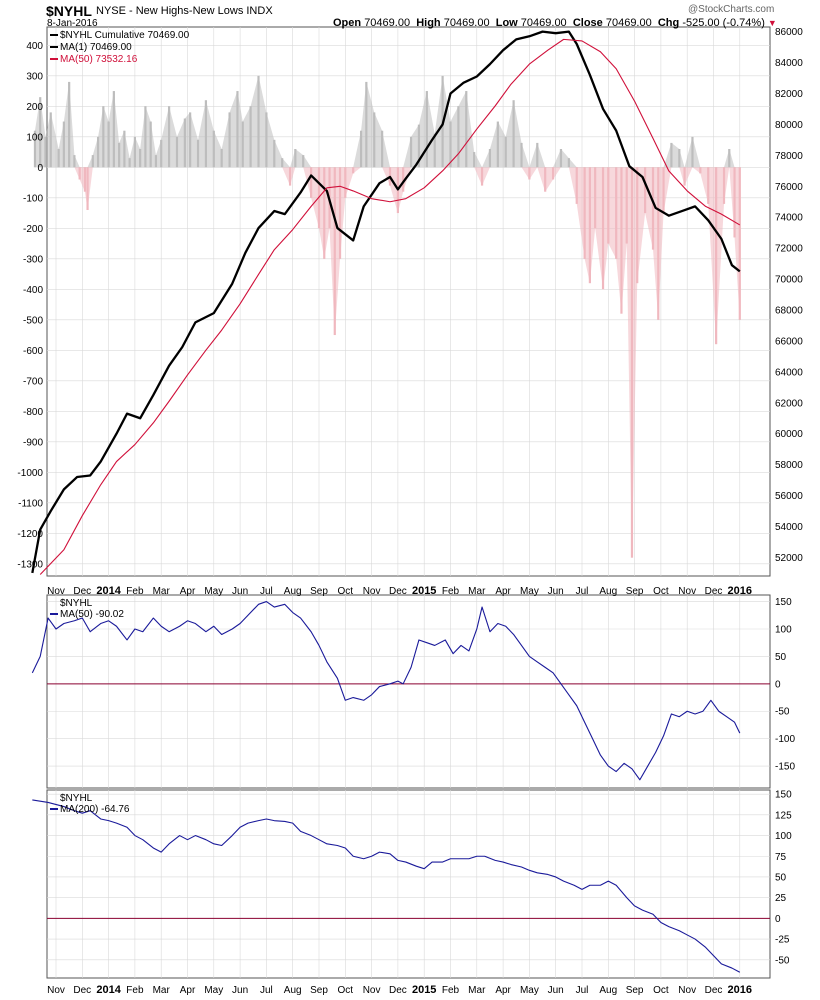 This screenshot has height=1000, width=820. I want to click on left-tick-label: -1100, so click(30, 503).